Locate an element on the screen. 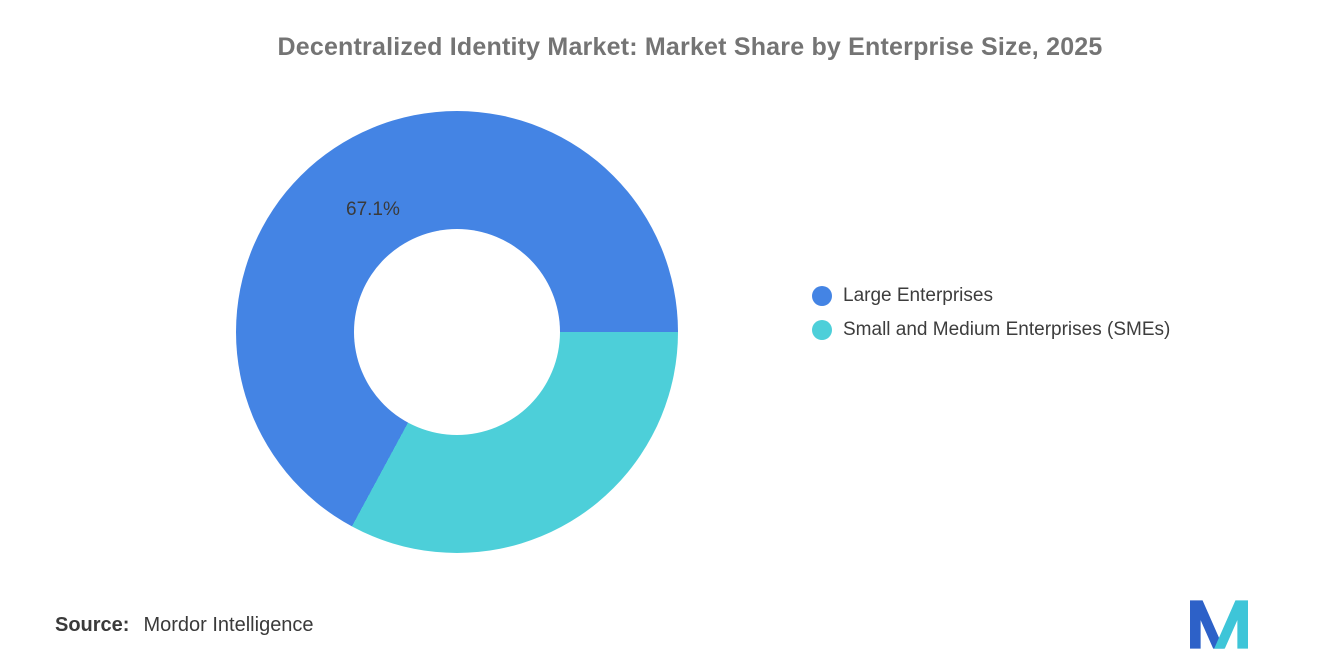  legend-swatch-smes is located at coordinates (822, 330).